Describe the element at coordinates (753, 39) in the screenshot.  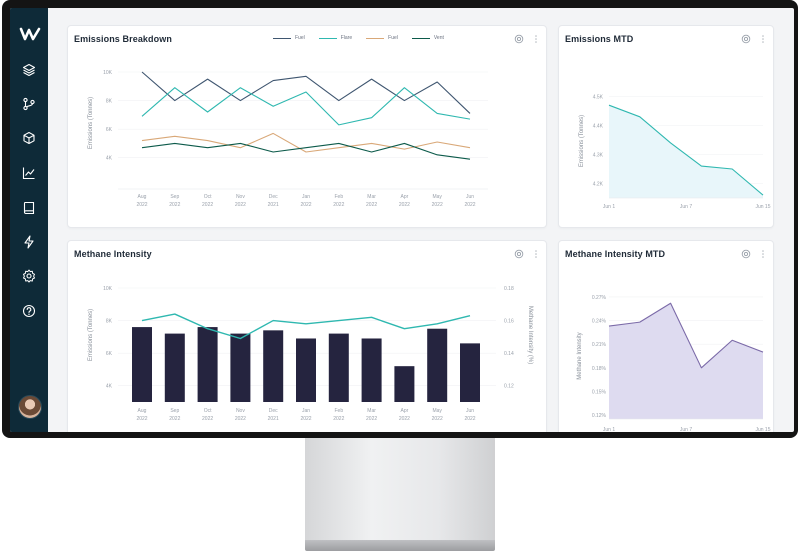
I see `emissions-mtd-tools` at that location.